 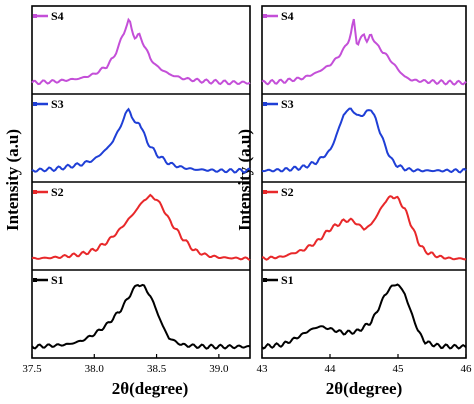 What do you see at coordinates (331, 369) in the screenshot?
I see `x-tick-label: 44` at bounding box center [331, 369].